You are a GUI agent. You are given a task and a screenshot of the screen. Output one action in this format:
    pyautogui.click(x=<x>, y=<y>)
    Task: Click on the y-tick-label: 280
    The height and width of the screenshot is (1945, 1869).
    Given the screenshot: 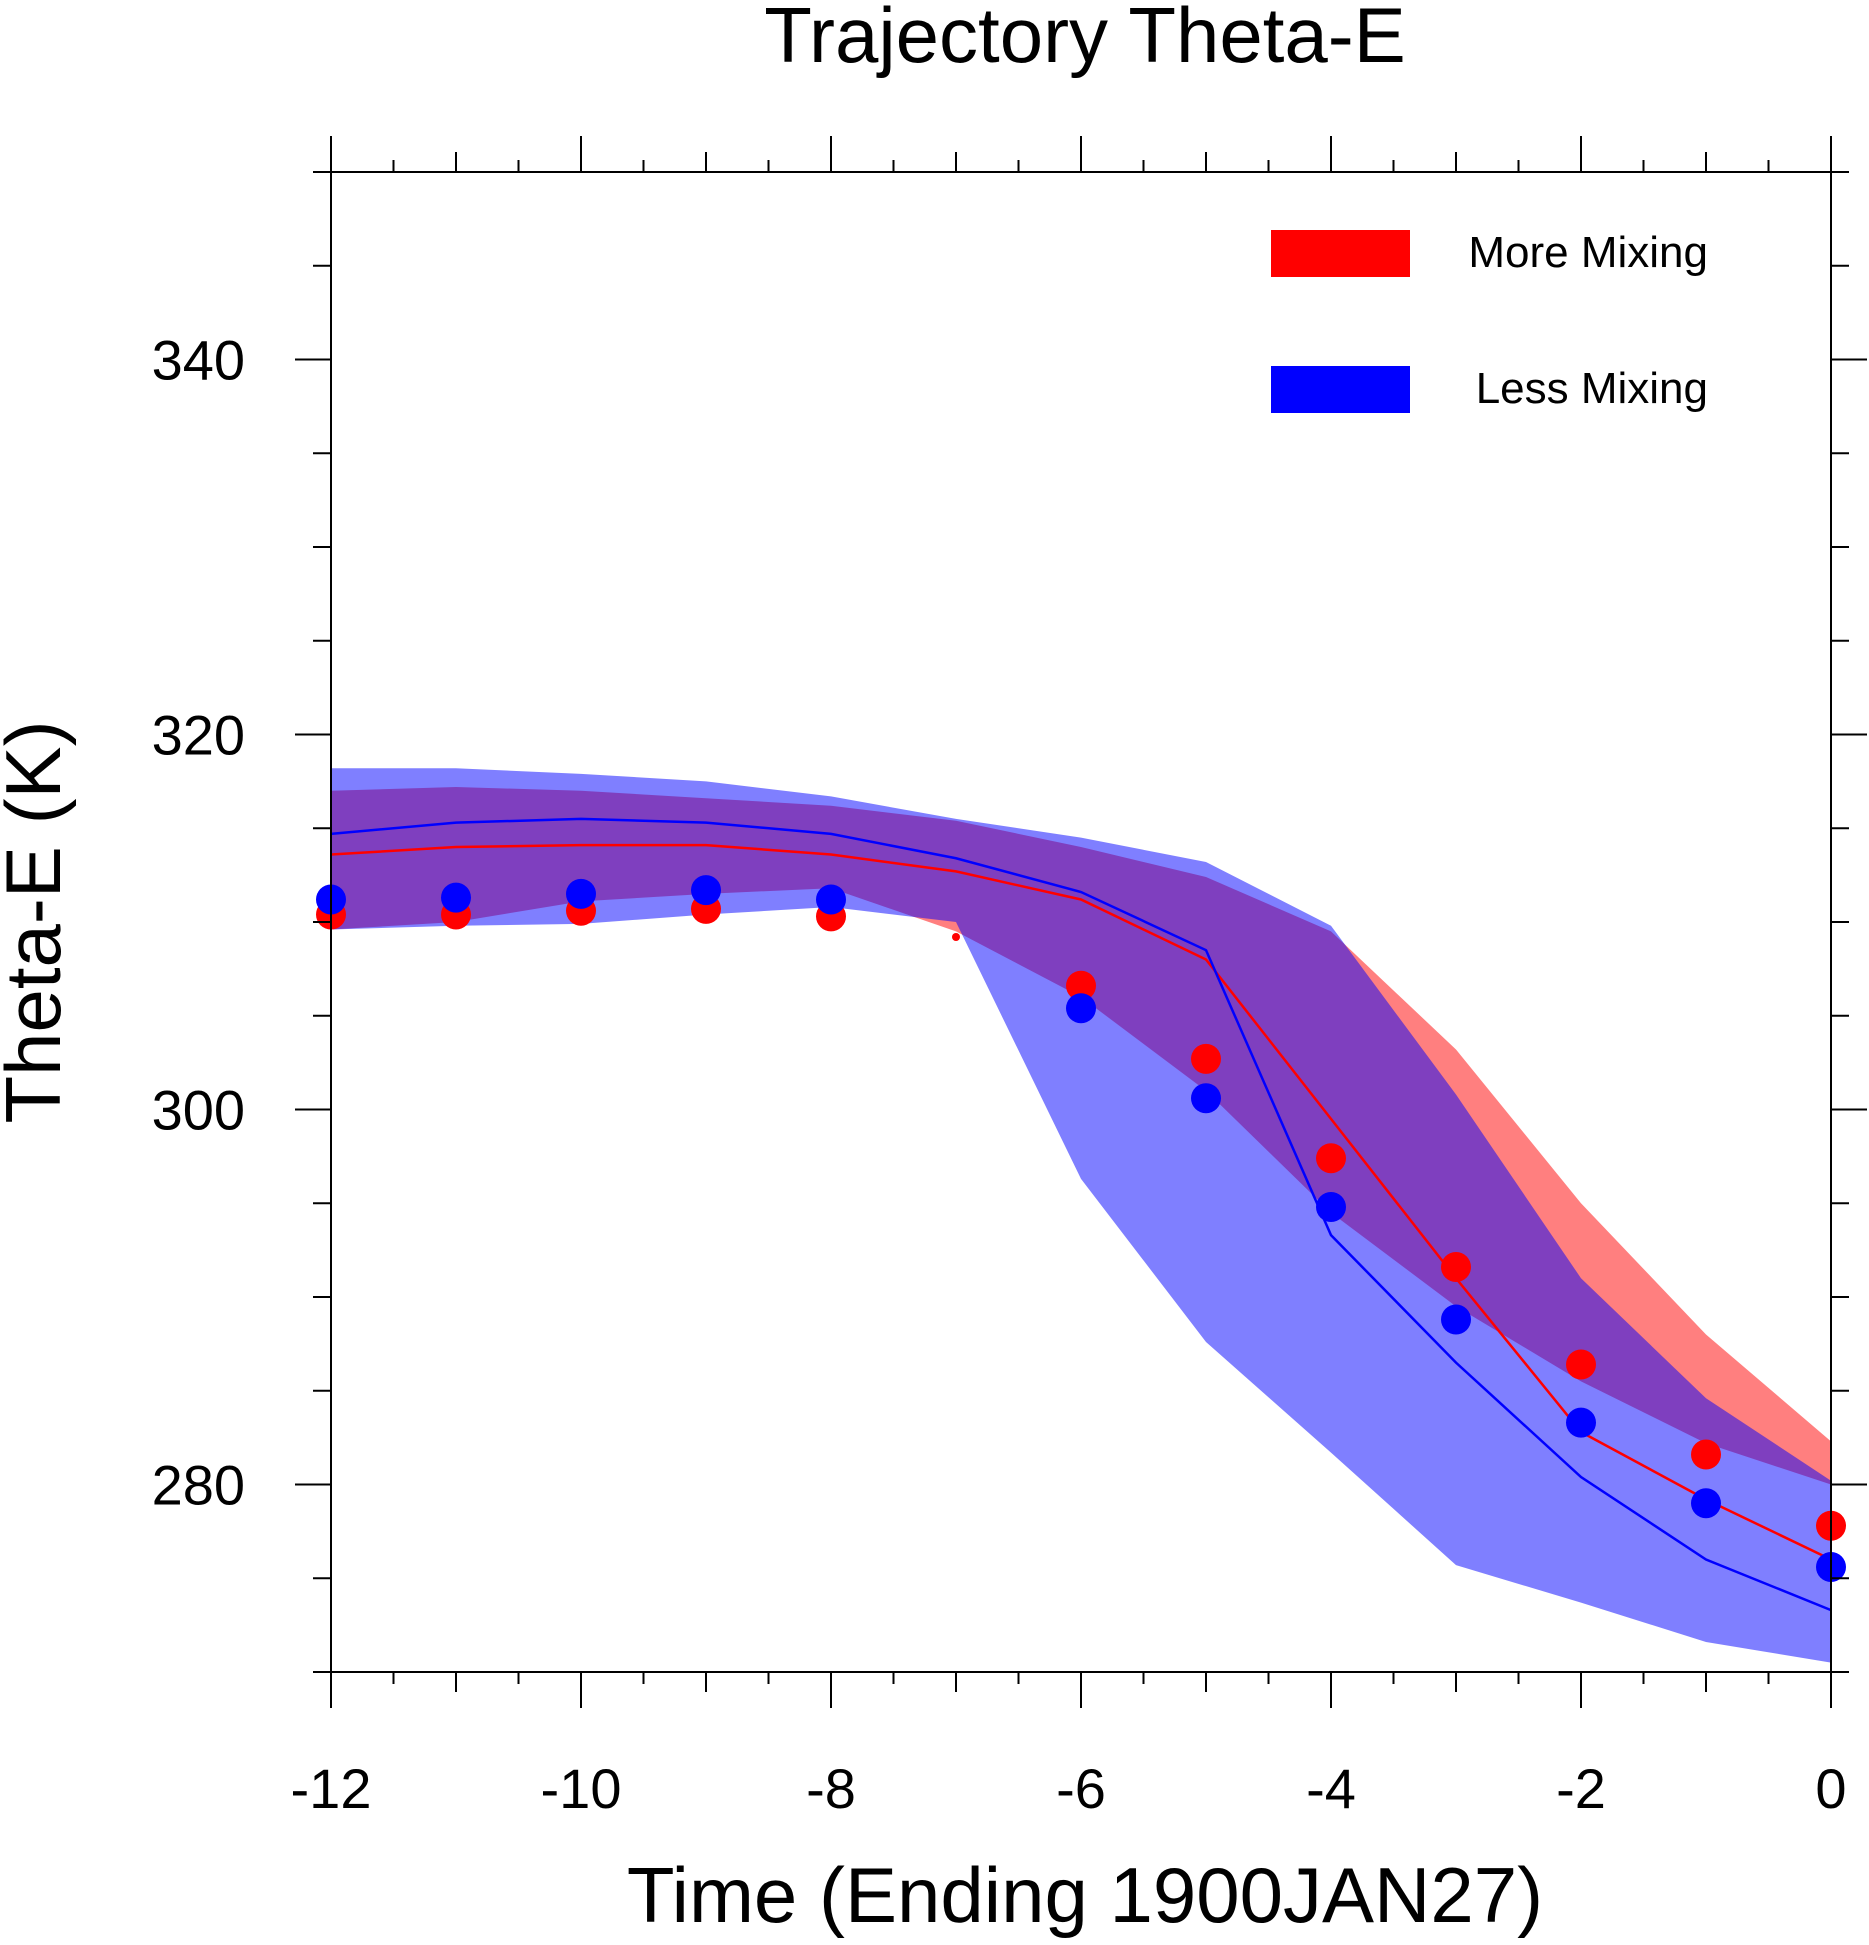 What is the action you would take?
    pyautogui.click(x=198, y=1485)
    